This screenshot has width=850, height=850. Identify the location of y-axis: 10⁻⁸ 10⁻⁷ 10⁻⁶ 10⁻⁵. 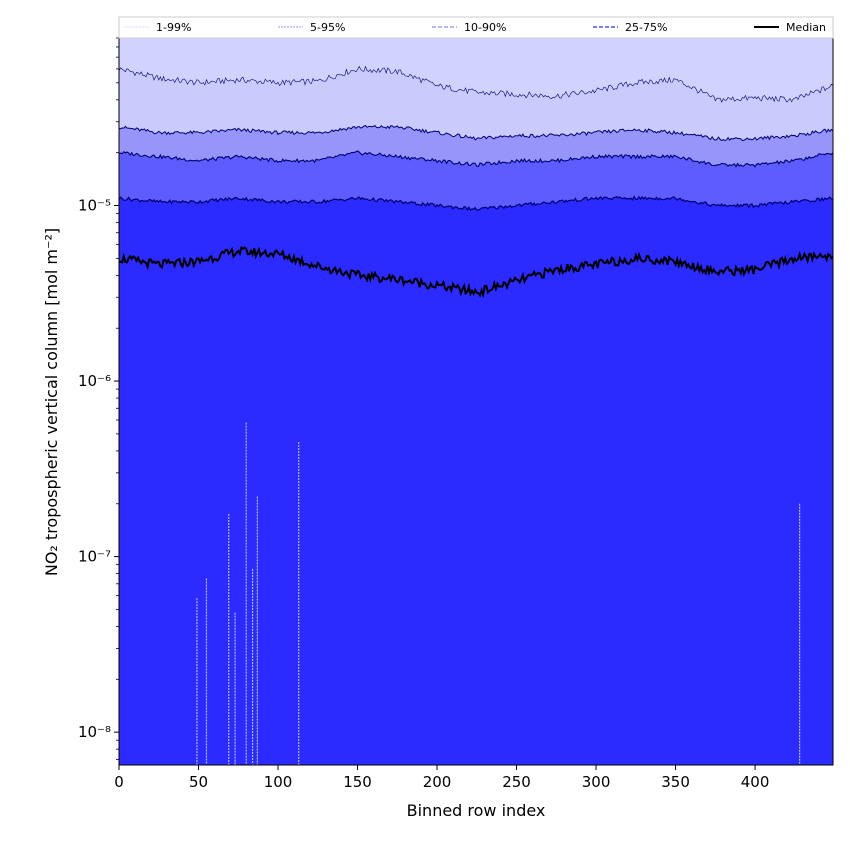
(98, 398).